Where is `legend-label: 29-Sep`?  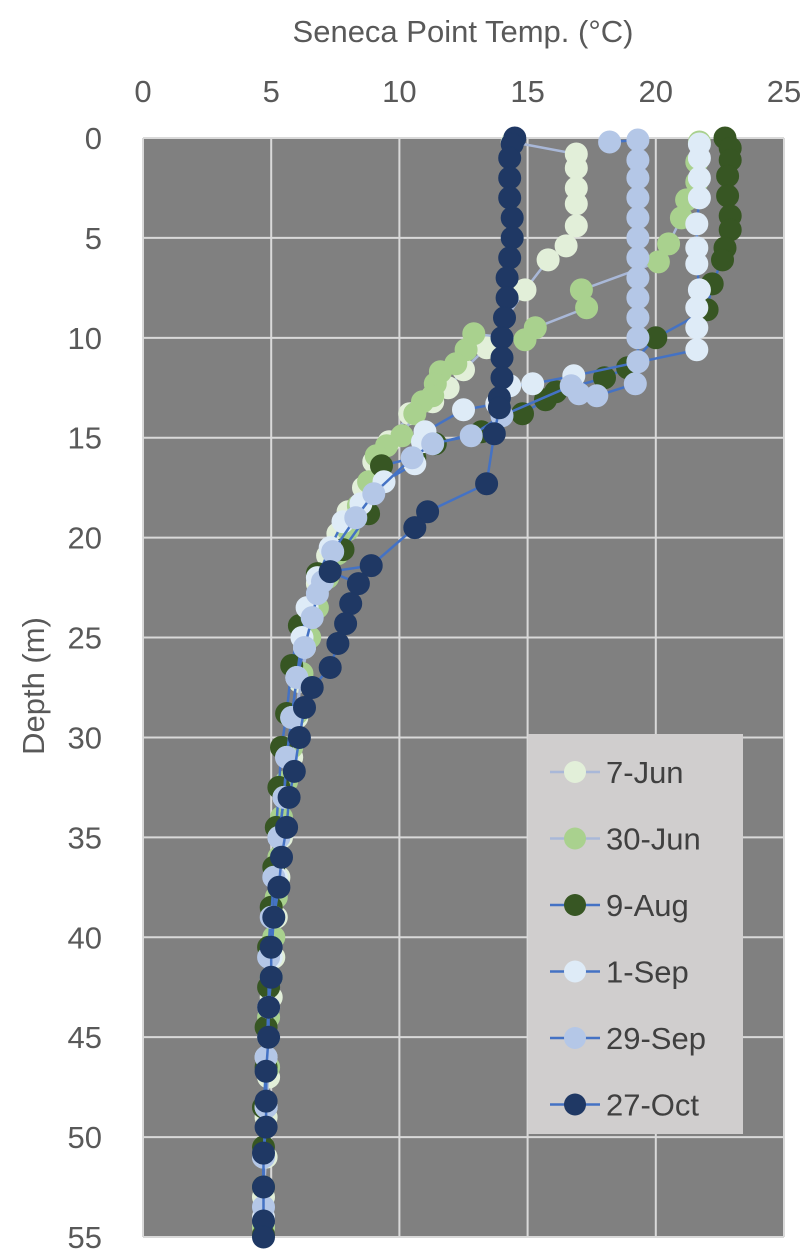 legend-label: 29-Sep is located at coordinates (656, 1038).